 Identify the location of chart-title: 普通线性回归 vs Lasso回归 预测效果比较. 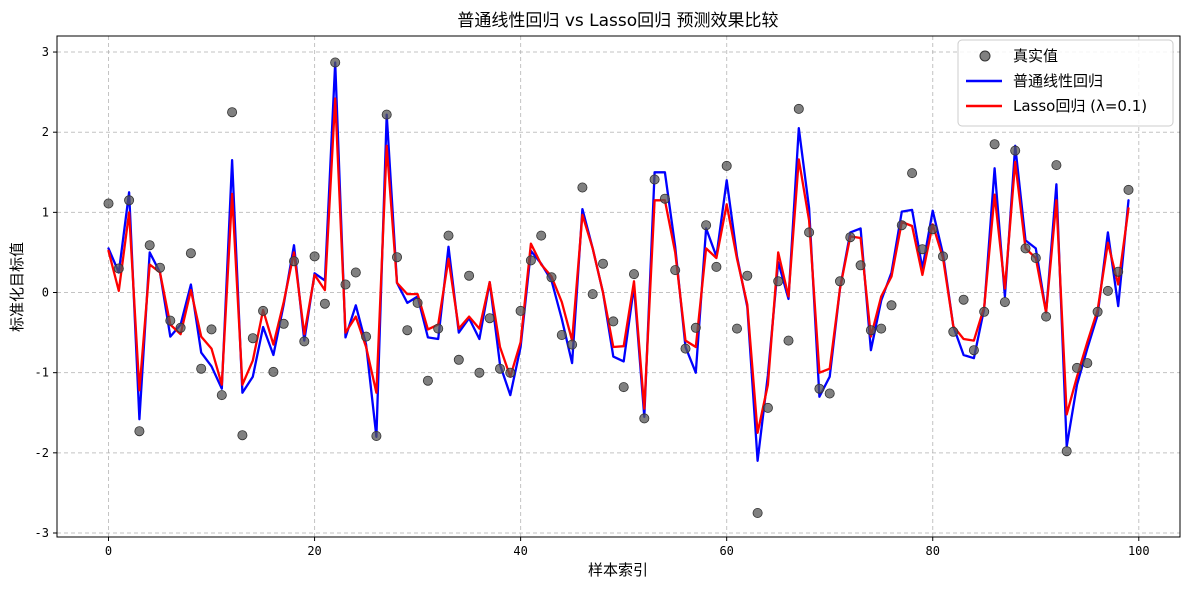
(617, 21).